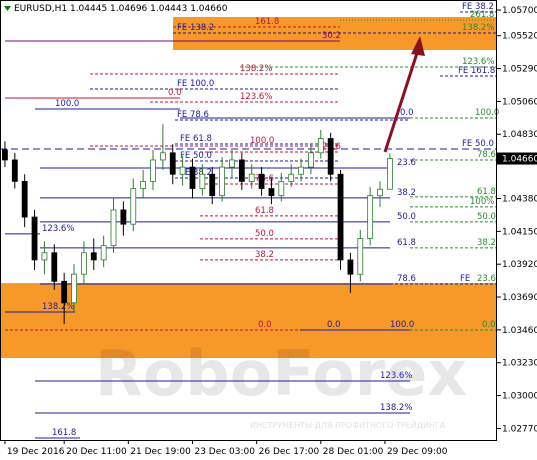 The height and width of the screenshot is (460, 537). What do you see at coordinates (519, 102) in the screenshot?
I see `y-tick-label: 1.05060` at bounding box center [519, 102].